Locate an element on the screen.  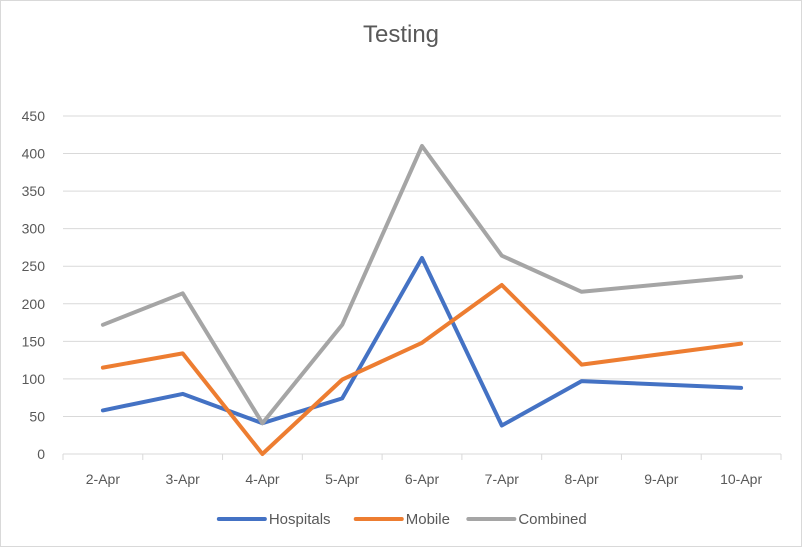
legend-label-mobile: Mobile is located at coordinates (428, 519).